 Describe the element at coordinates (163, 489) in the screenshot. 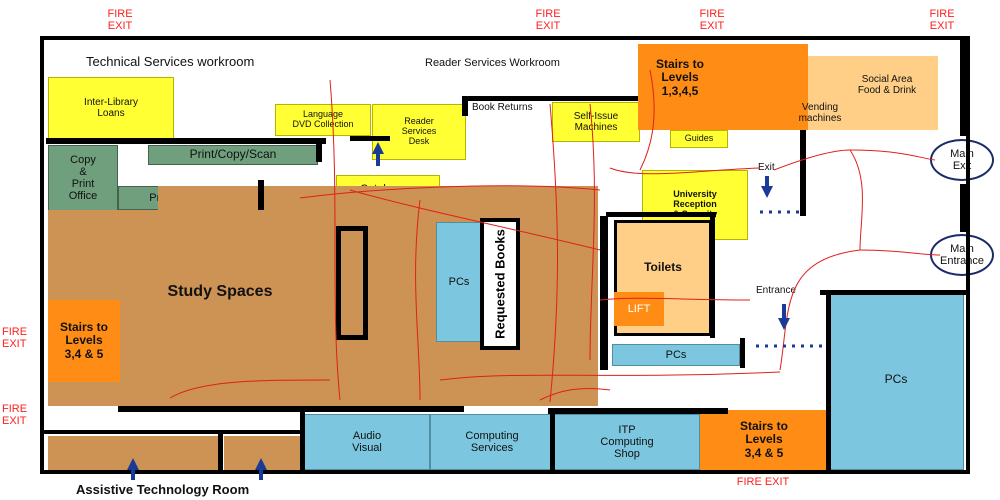

I see `assistive-technology-label: Assistive Technology Room` at that location.